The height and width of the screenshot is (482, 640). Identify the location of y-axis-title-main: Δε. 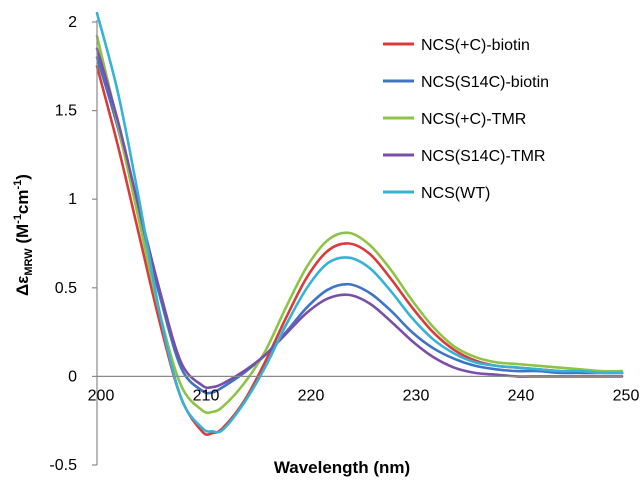
(22, 286).